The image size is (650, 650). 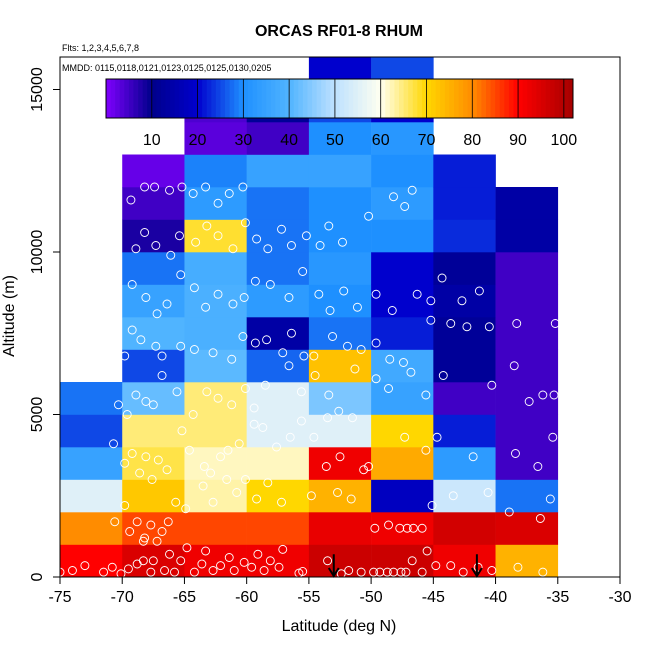 I want to click on chart-title: ORCAS RF01-8 RHUM, so click(x=339, y=31).